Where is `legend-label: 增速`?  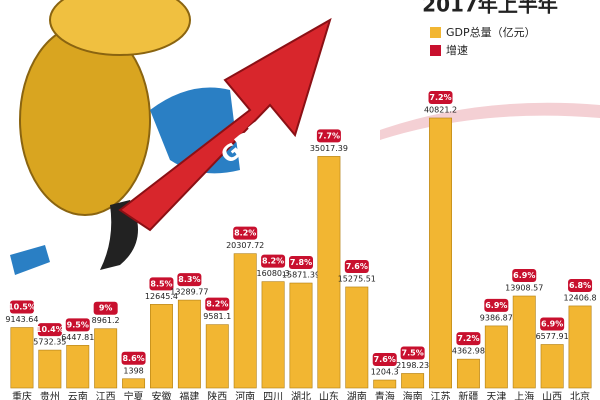
legend-label: 增速 is located at coordinates (457, 50).